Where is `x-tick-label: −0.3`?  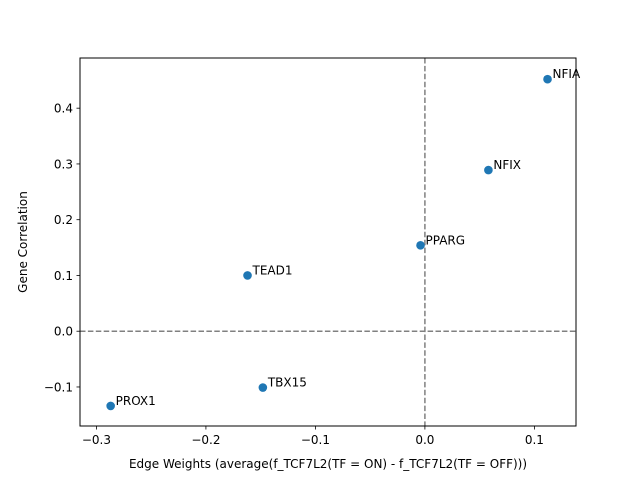 x-tick-label: −0.3 is located at coordinates (96, 440).